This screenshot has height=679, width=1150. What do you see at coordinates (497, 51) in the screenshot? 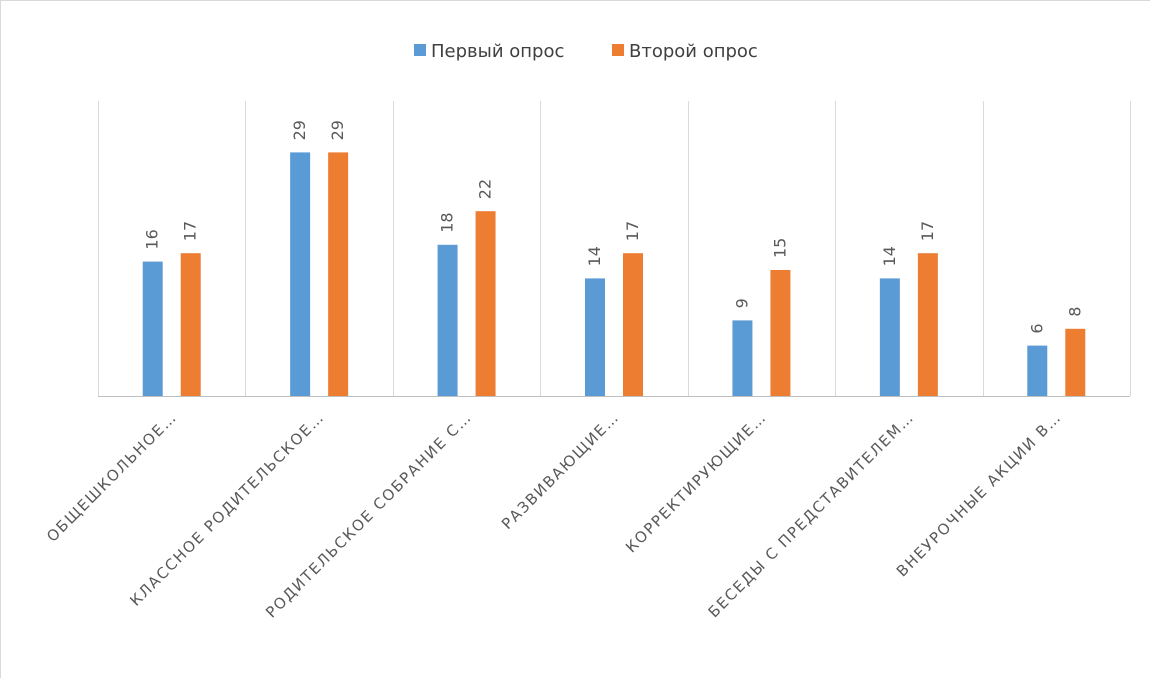
I see `legend-label-1: Первый опрос` at bounding box center [497, 51].